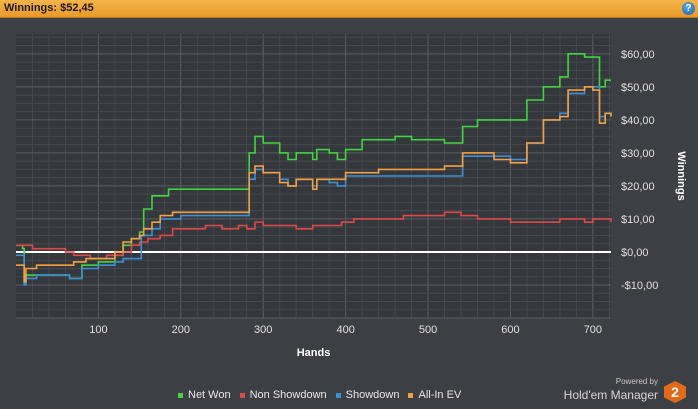  What do you see at coordinates (638, 88) in the screenshot?
I see `y-tick-label: $50,00` at bounding box center [638, 88].